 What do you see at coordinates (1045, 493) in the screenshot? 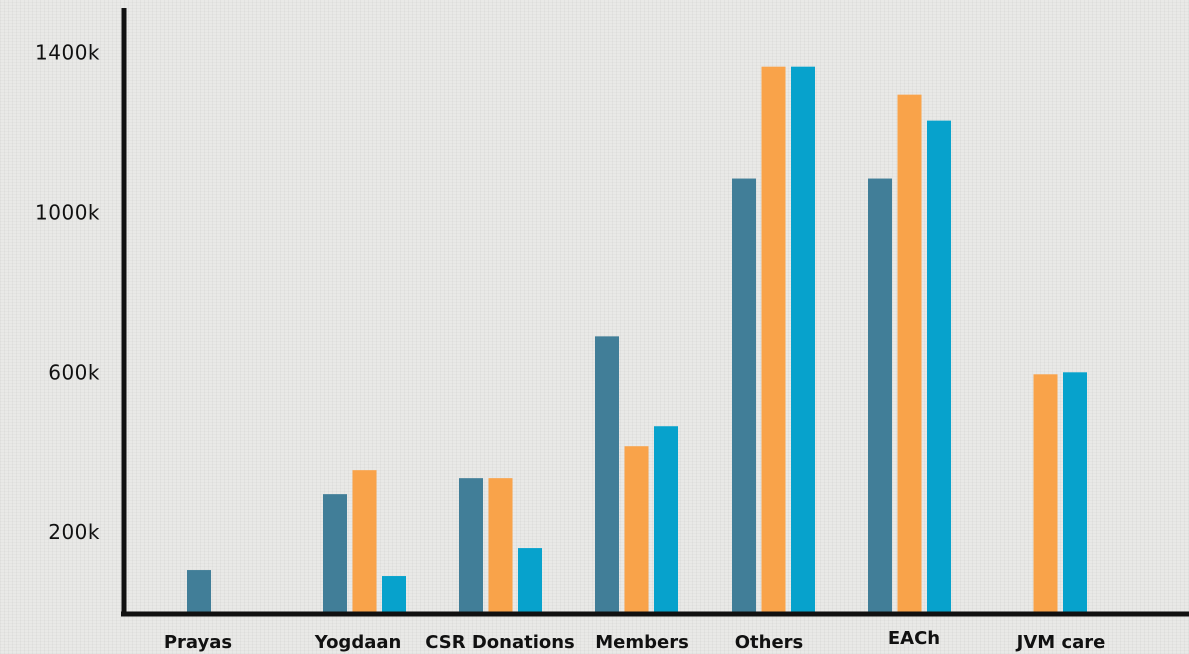
I see `bar-jvm-care-s2` at bounding box center [1045, 493].